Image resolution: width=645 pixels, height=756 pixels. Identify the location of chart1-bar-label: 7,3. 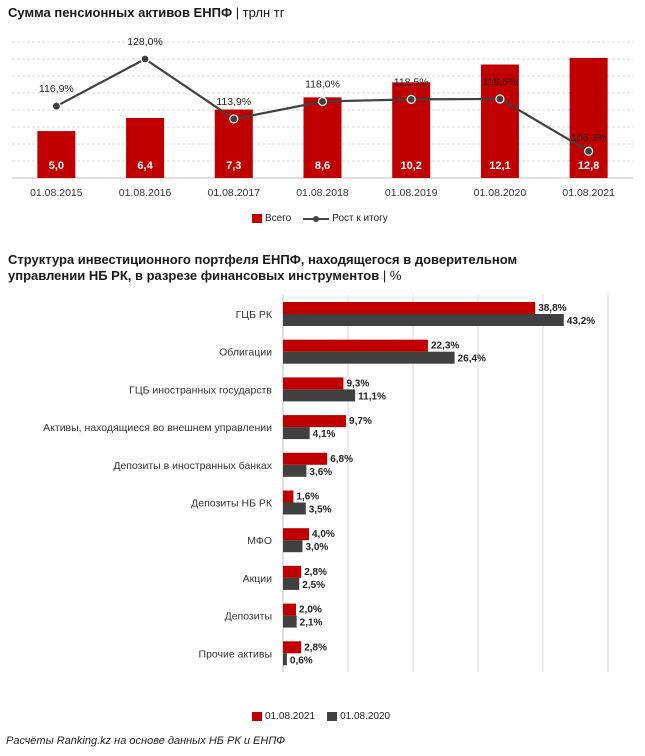
(233, 166).